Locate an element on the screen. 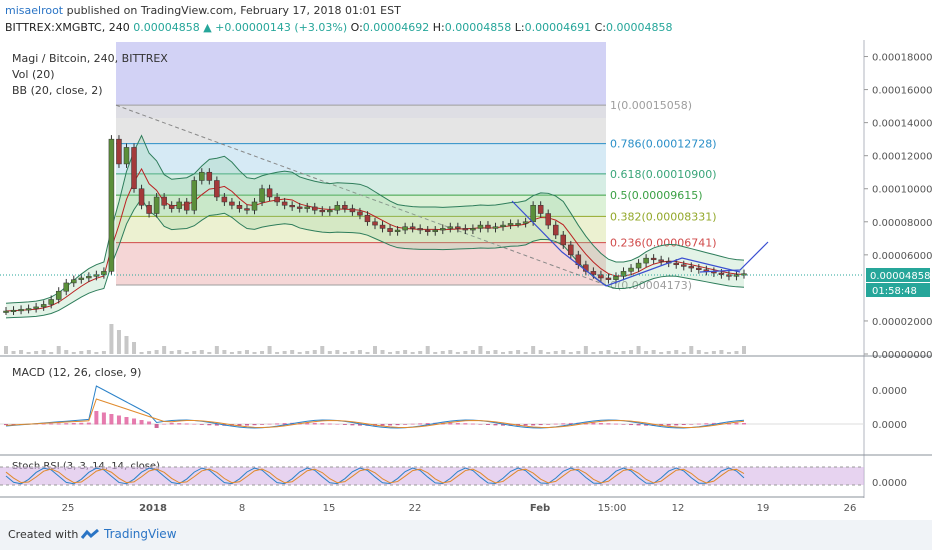 The width and height of the screenshot is (932, 550). stoch-tick: 0.0000 is located at coordinates (889, 483).